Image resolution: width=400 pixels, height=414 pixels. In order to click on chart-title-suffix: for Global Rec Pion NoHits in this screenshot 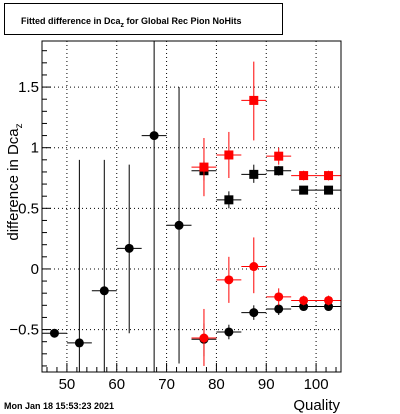, I will do `click(183, 21)`.